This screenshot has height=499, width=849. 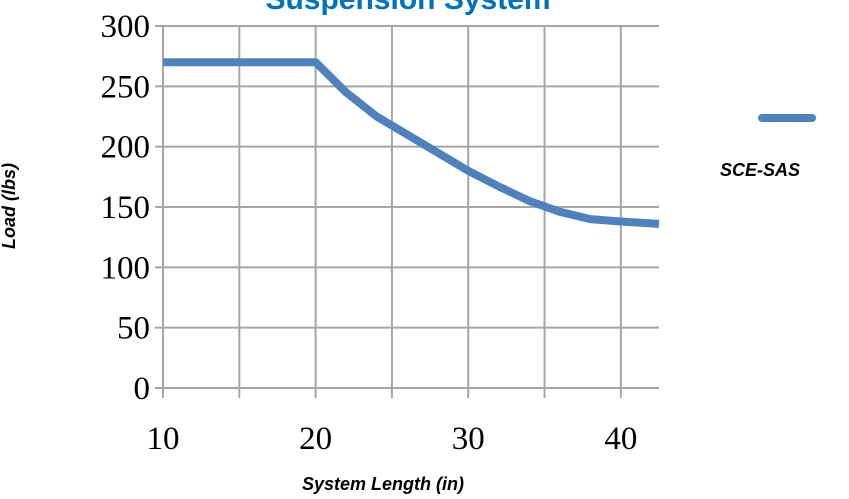 What do you see at coordinates (163, 439) in the screenshot?
I see `x-tick-label: 10` at bounding box center [163, 439].